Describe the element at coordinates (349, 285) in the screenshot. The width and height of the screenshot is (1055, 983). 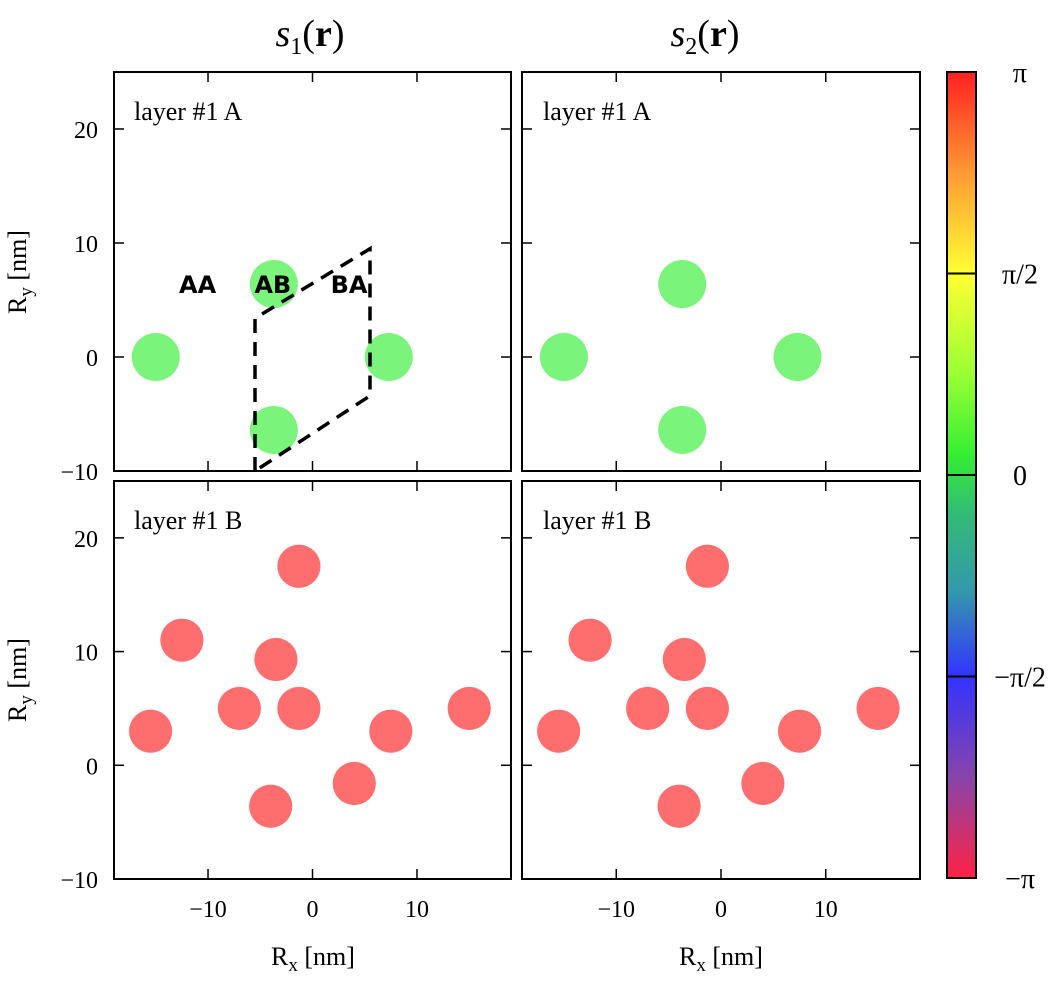
I see `region-label: BA` at that location.